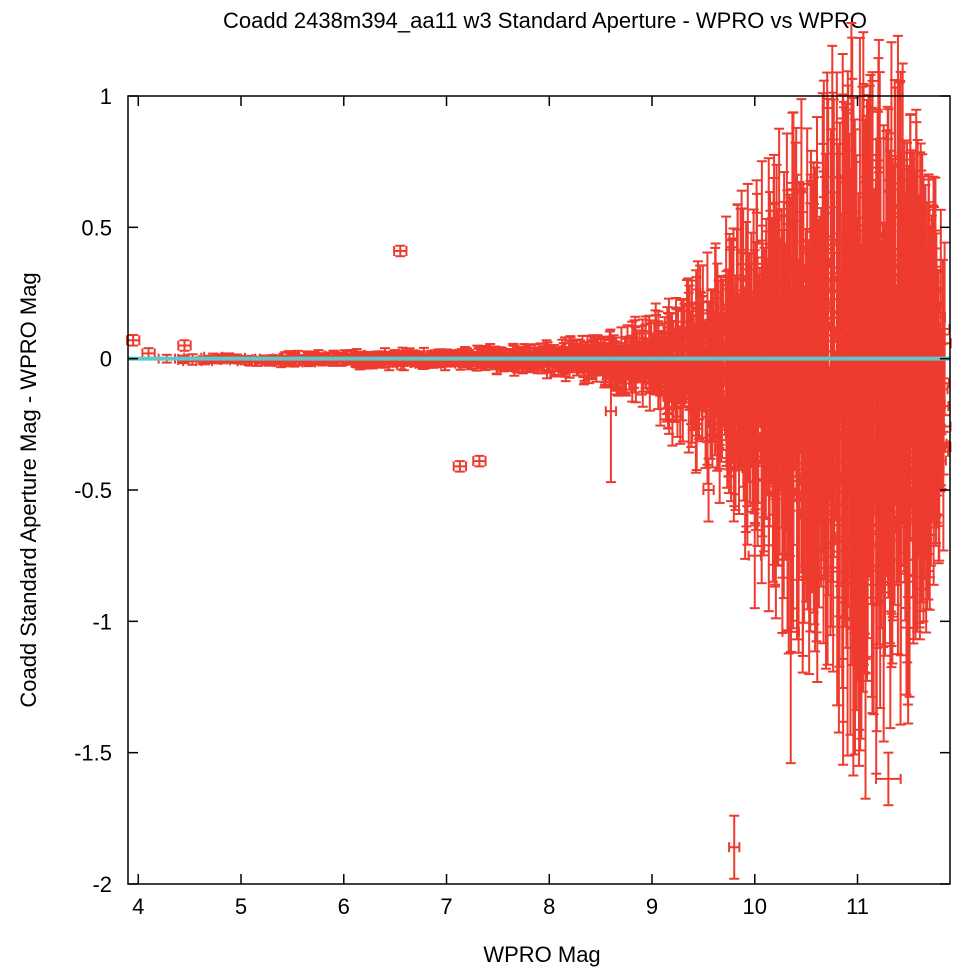 This screenshot has width=978, height=972. I want to click on x-tick-label: 10, so click(755, 906).